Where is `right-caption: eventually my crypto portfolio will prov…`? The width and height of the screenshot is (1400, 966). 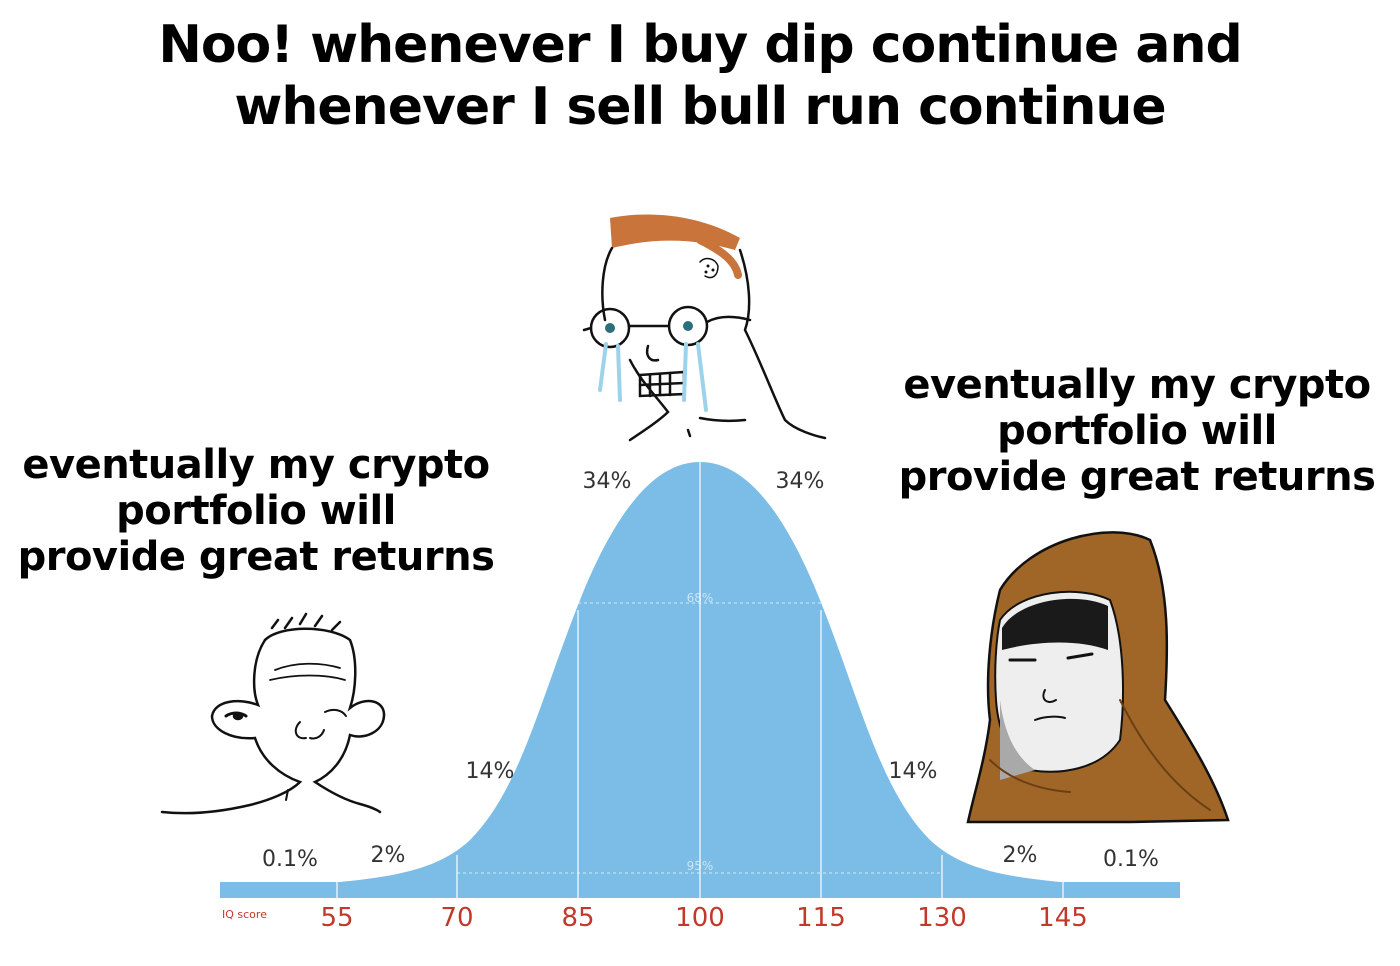
right-caption: eventually my crypto portfolio will prov… is located at coordinates (1137, 431).